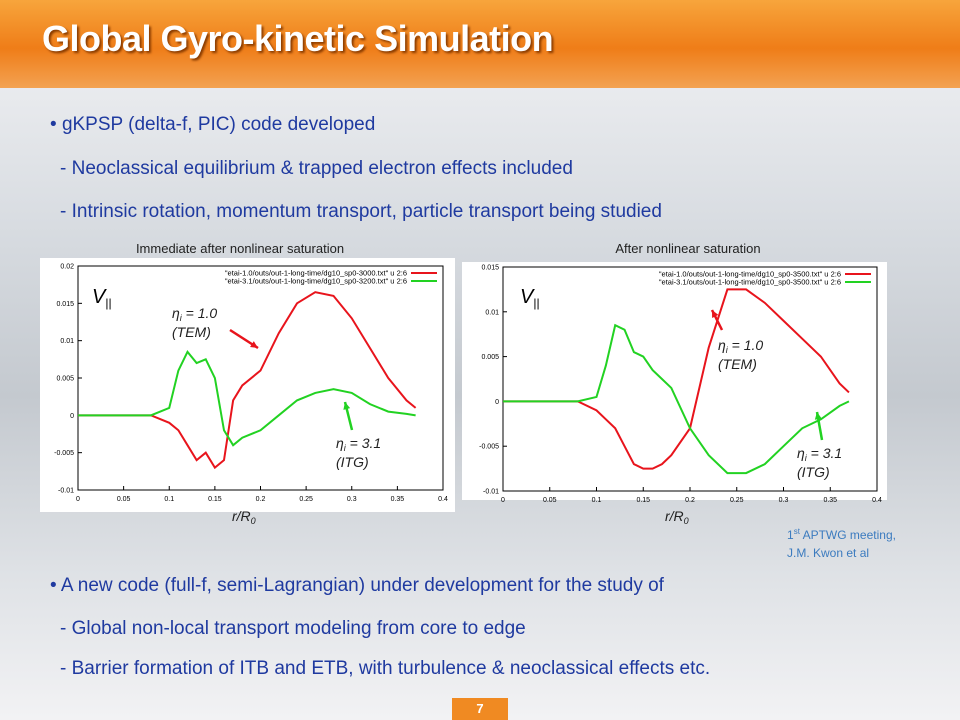 This screenshot has height=720, width=960. What do you see at coordinates (790, 535) in the screenshot?
I see `note-text: 1` at bounding box center [790, 535].